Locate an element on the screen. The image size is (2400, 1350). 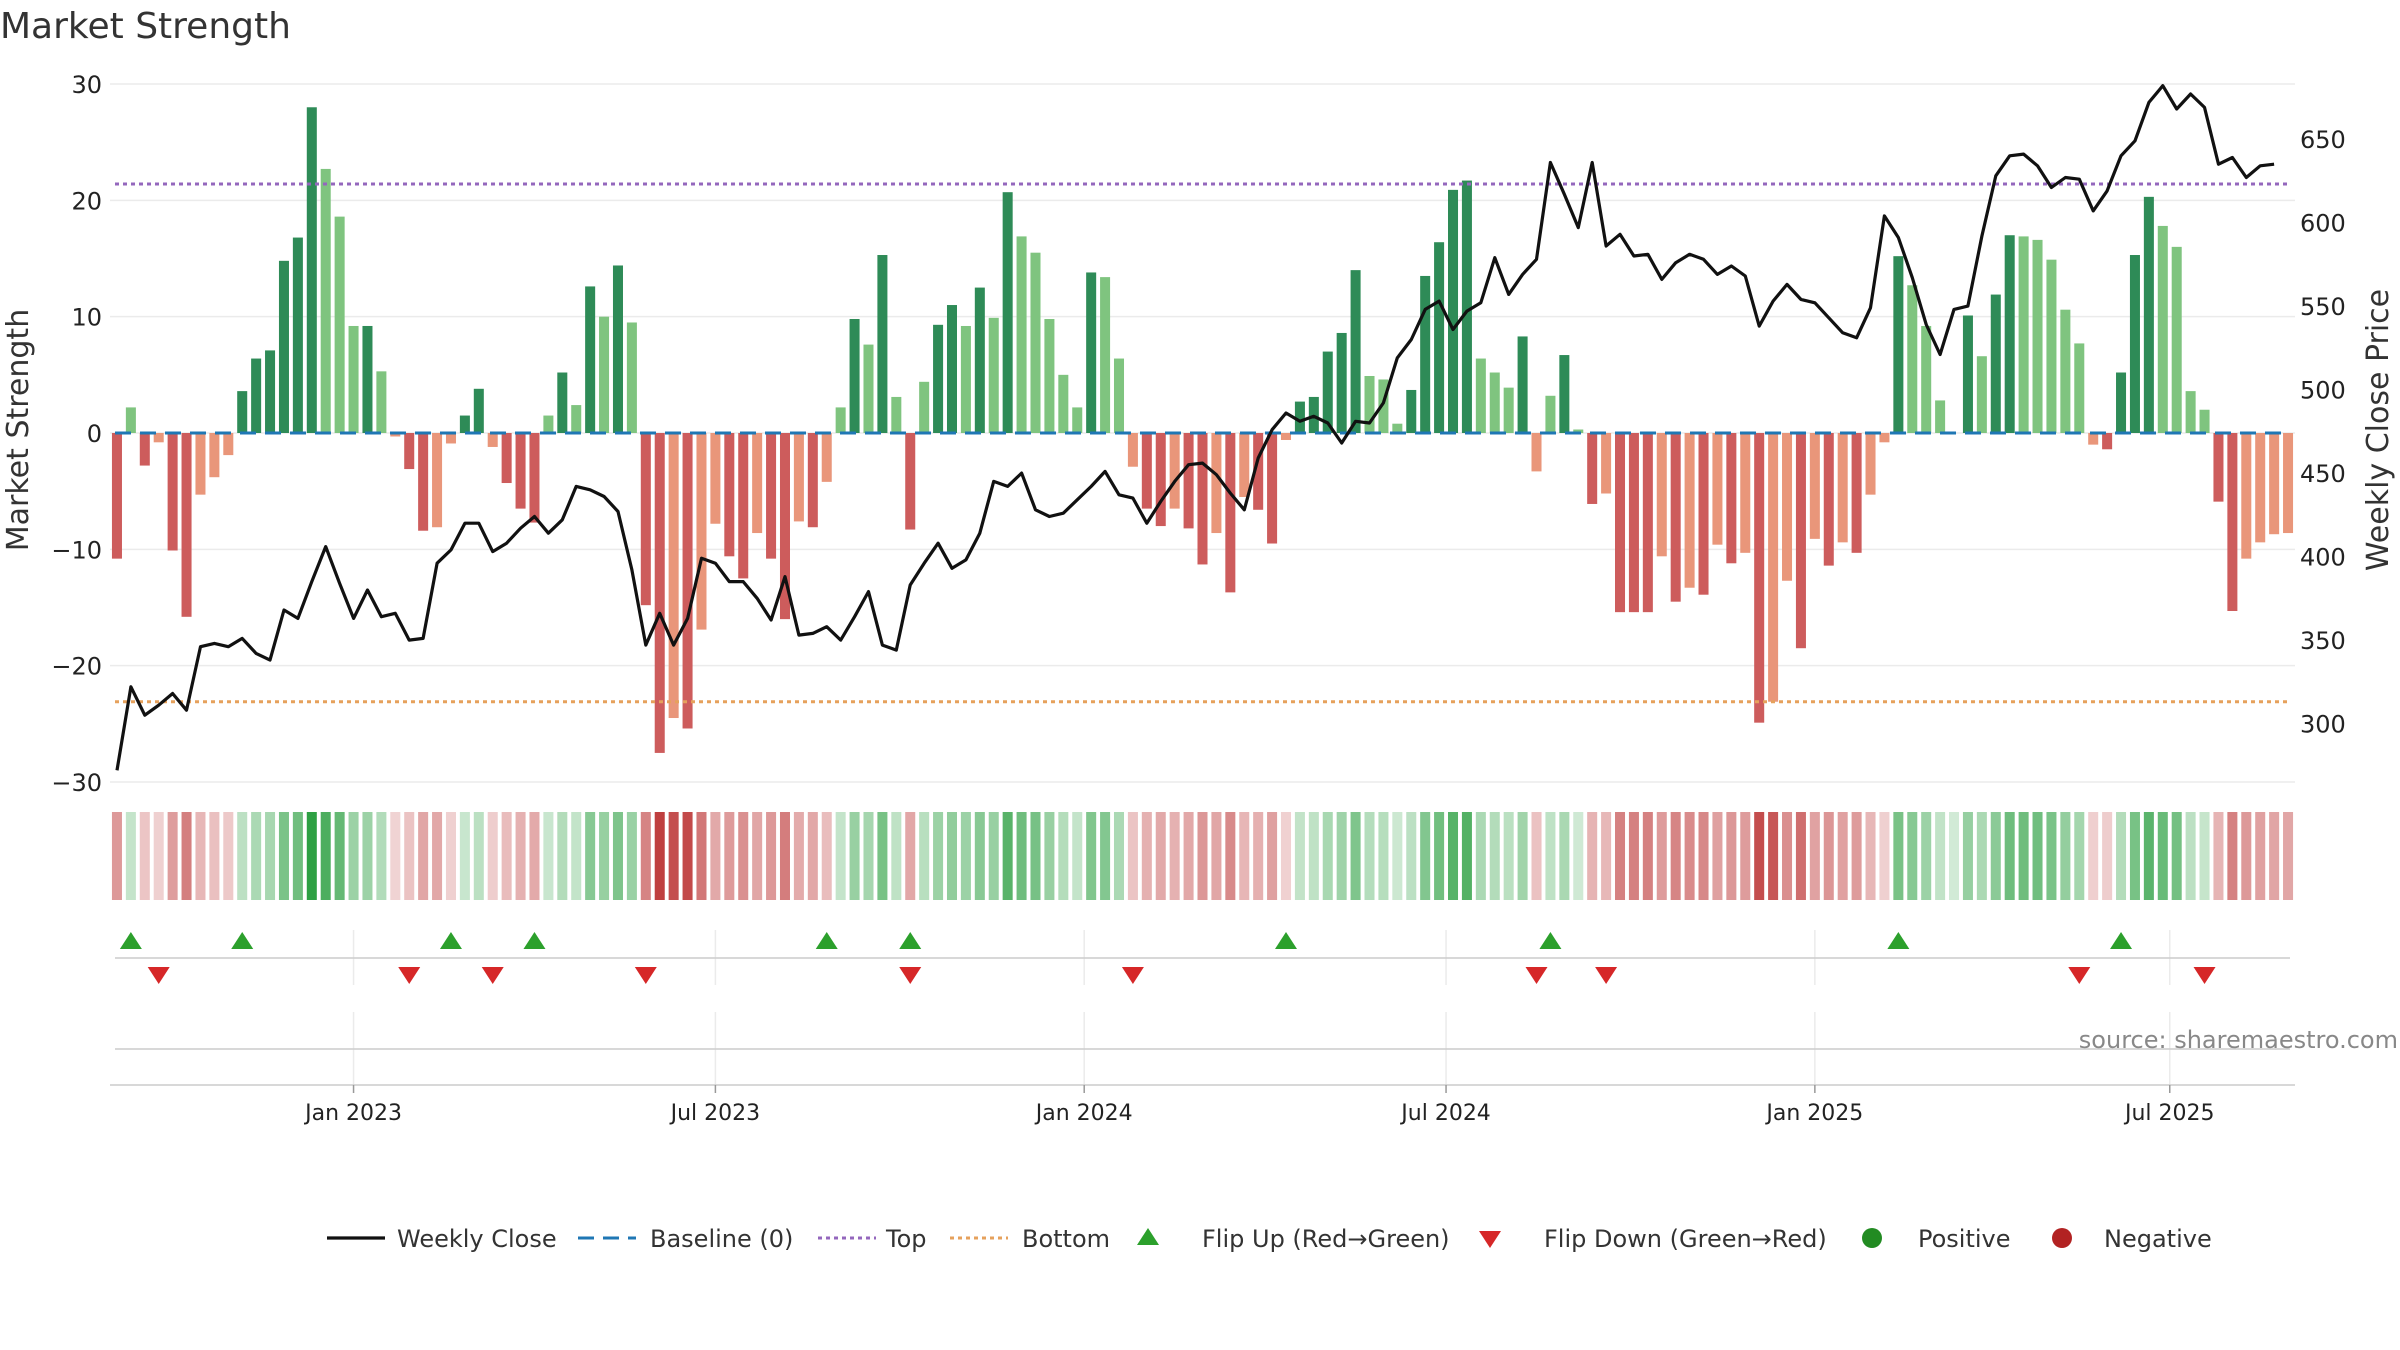
left-tick-label: 0 is located at coordinates (94, 434).